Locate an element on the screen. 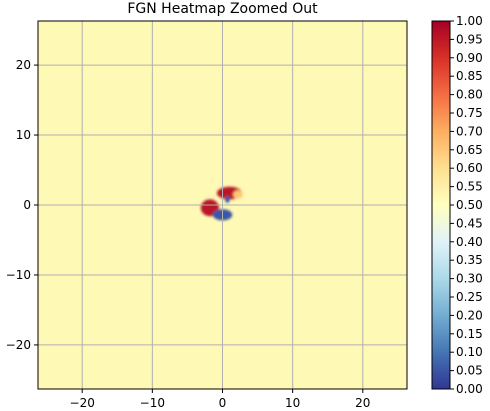 Image resolution: width=490 pixels, height=411 pixels. x-tick-label: 10 is located at coordinates (292, 403).